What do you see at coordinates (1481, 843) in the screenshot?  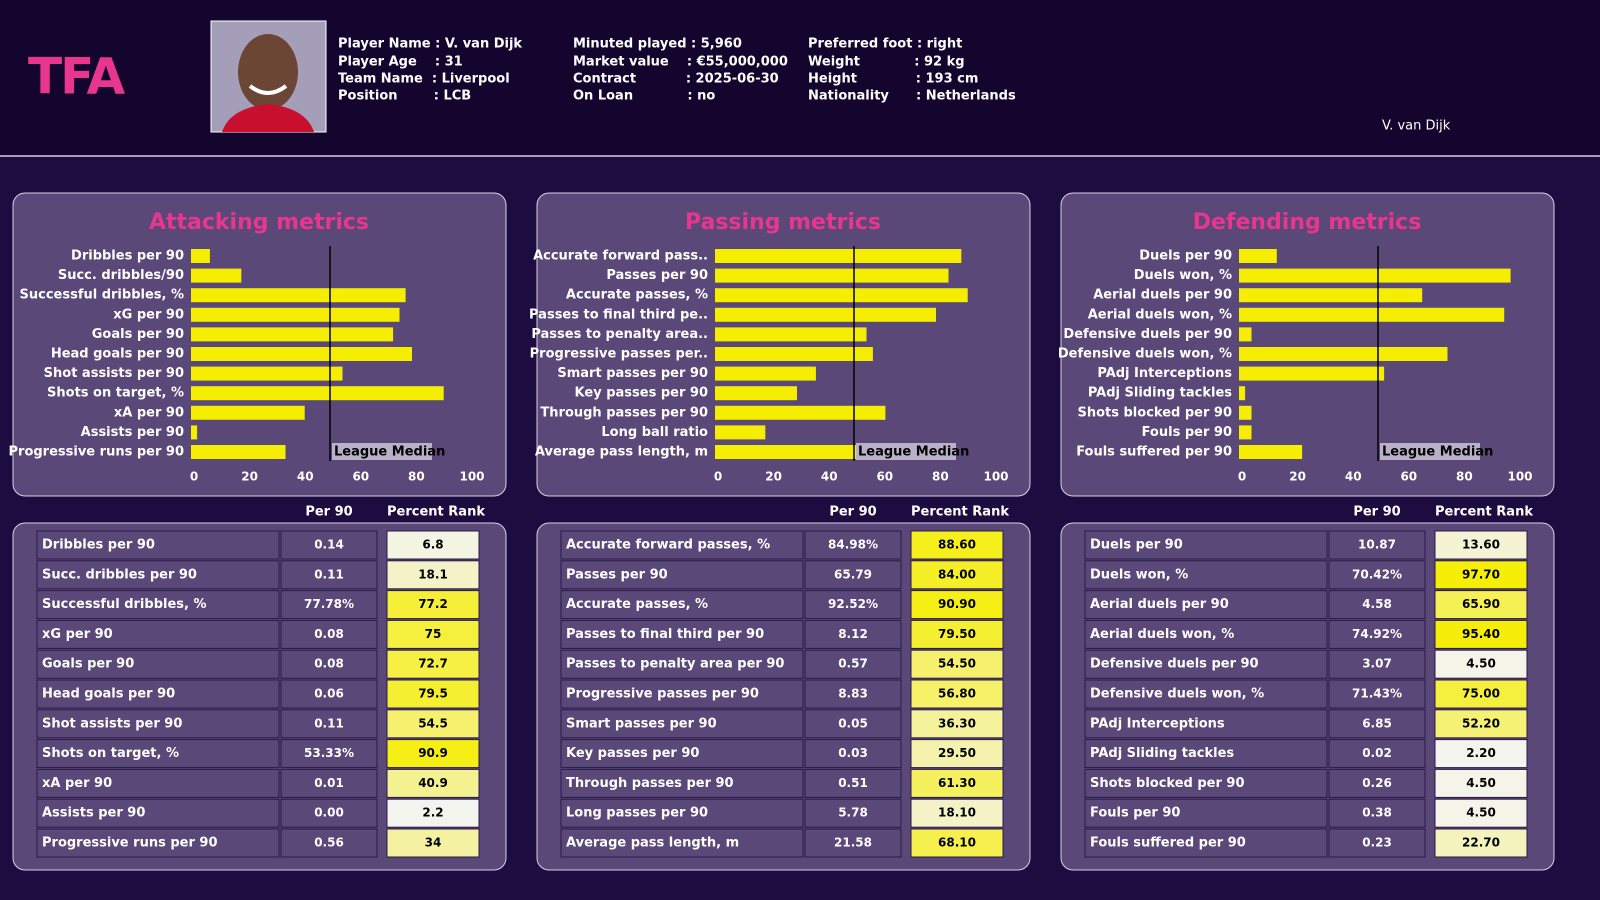 I see `percent-rank: 22.70` at bounding box center [1481, 843].